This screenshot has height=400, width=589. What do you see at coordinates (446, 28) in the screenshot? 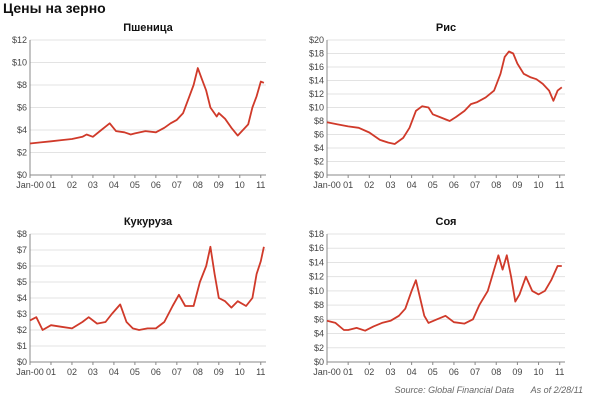
I see `chart-title: Рис` at bounding box center [446, 28].